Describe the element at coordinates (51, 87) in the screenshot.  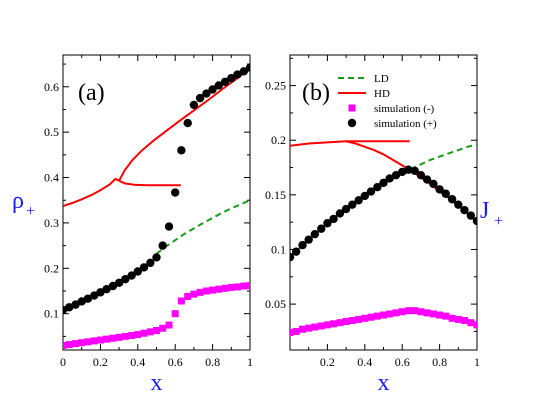
I see `y-tick-label: 0.6` at that location.